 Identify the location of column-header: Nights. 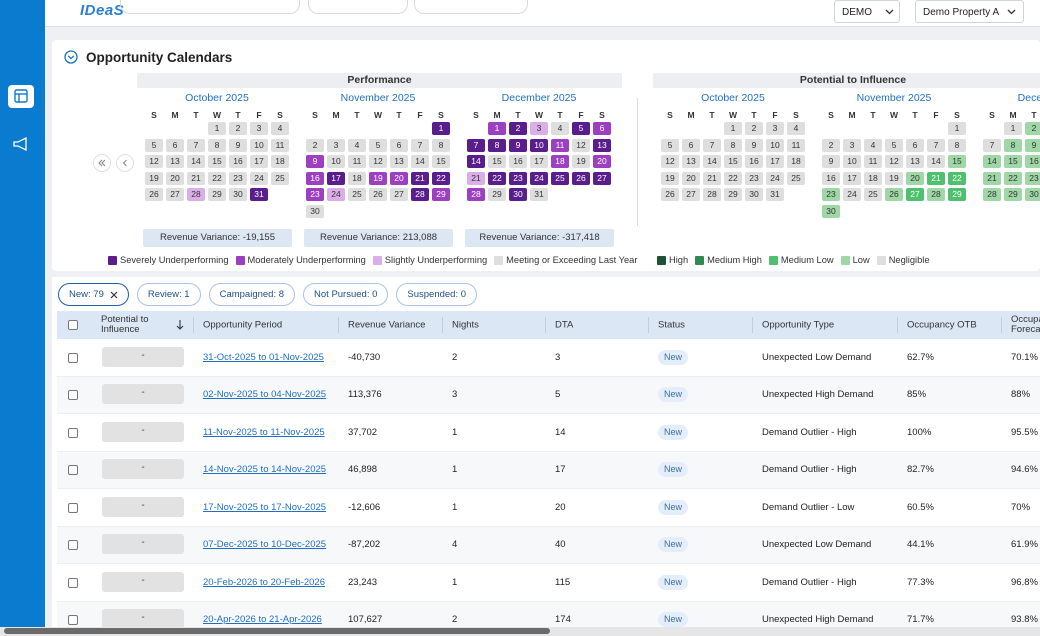
(465, 325).